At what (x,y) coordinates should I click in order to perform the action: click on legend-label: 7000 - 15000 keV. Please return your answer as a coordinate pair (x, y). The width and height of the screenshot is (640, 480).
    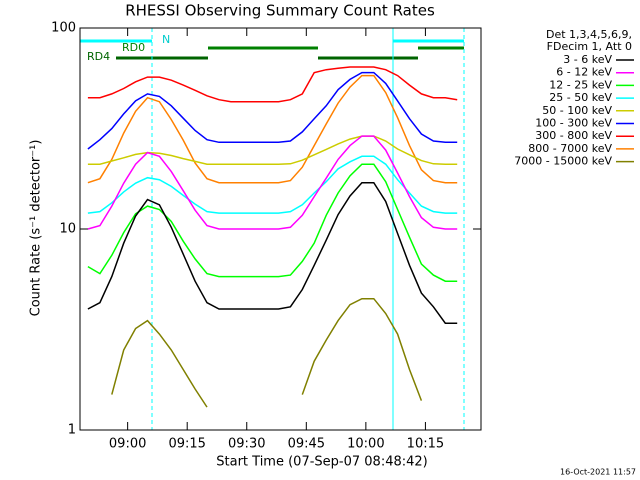
    Looking at the image, I should click on (563, 161).